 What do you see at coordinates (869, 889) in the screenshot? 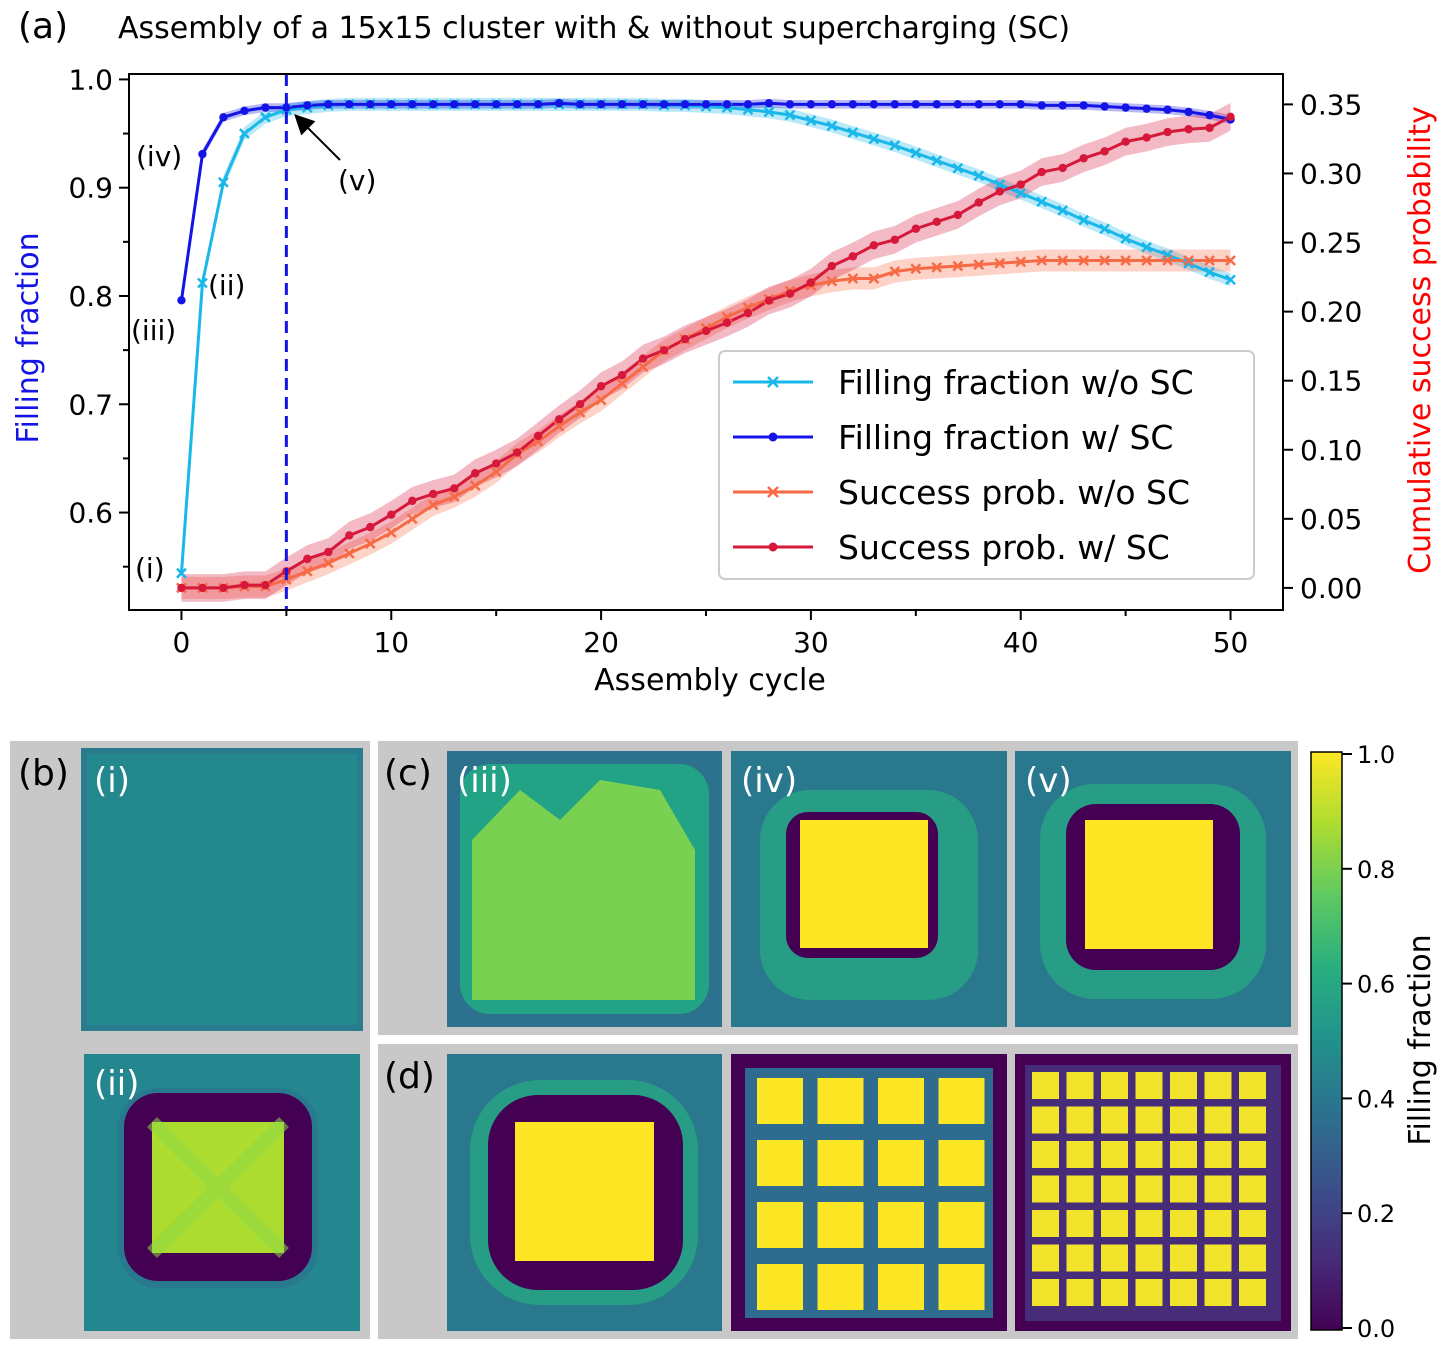
I see `heatmap-c-iv: (iv)` at bounding box center [869, 889].